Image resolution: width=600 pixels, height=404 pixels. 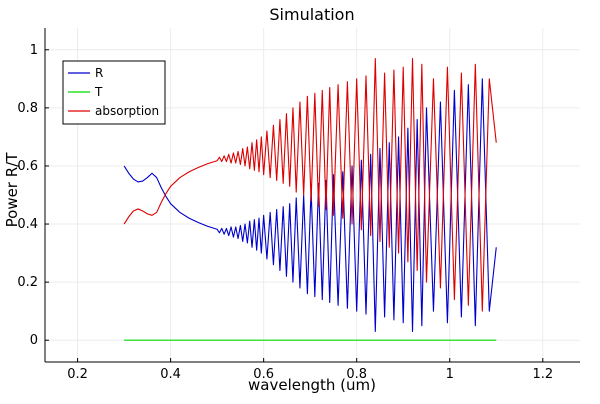 I want to click on x-tick-label: 0.4, so click(x=170, y=374).